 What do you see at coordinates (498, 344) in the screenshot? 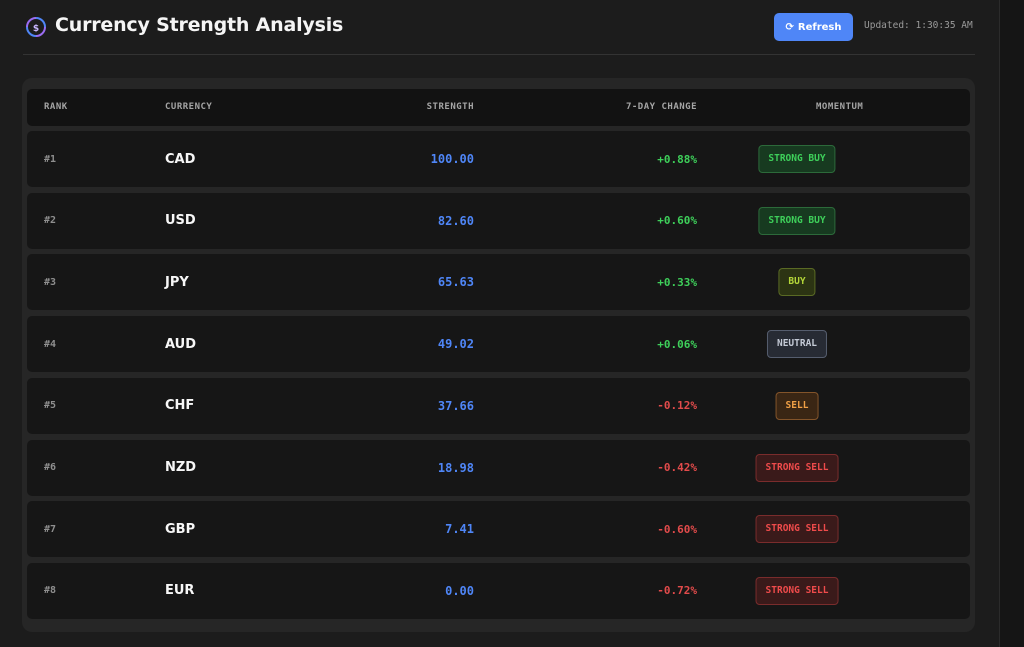
I see `table-row: #4 AUD 49.02 +0.06% NEUTRAL` at bounding box center [498, 344].